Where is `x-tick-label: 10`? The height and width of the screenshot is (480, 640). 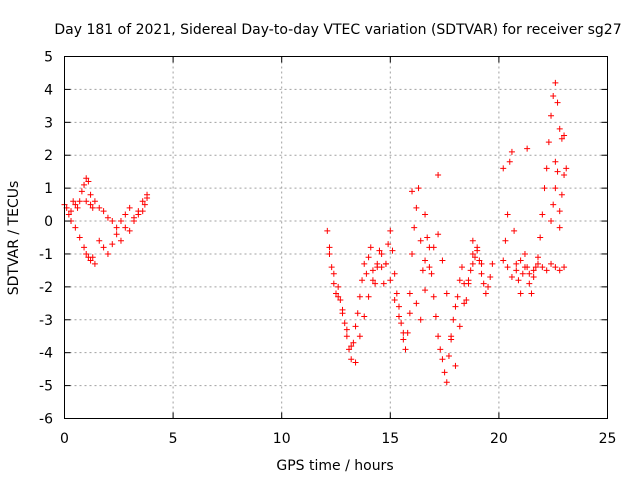
x-tick-label: 10 is located at coordinates (282, 439).